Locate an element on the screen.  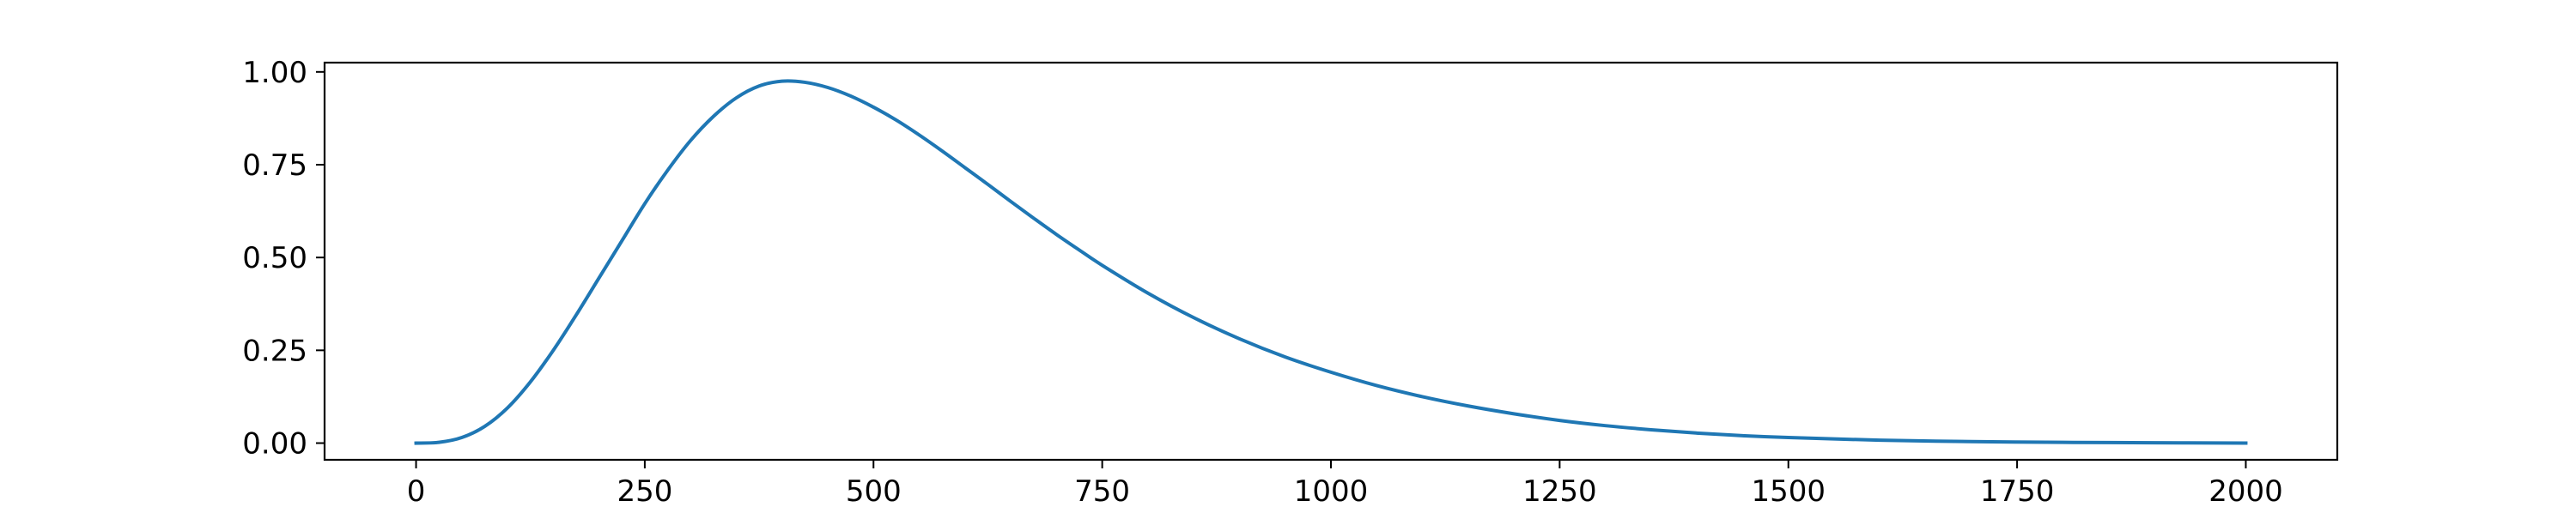
y-tick-label: 0.00 is located at coordinates (274, 444).